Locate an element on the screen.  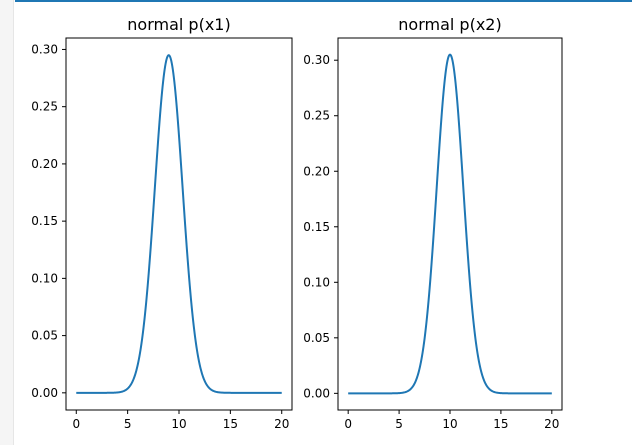
left-gutter is located at coordinates (7, 222).